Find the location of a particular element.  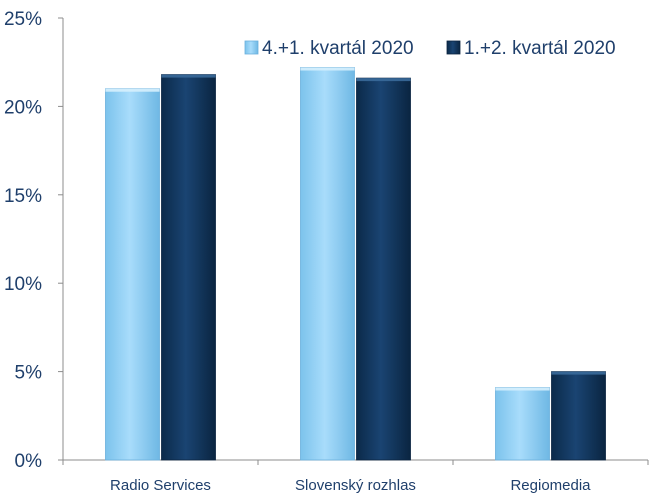

legend-item-2: 1.+2. kvartál 2020 is located at coordinates (531, 48).